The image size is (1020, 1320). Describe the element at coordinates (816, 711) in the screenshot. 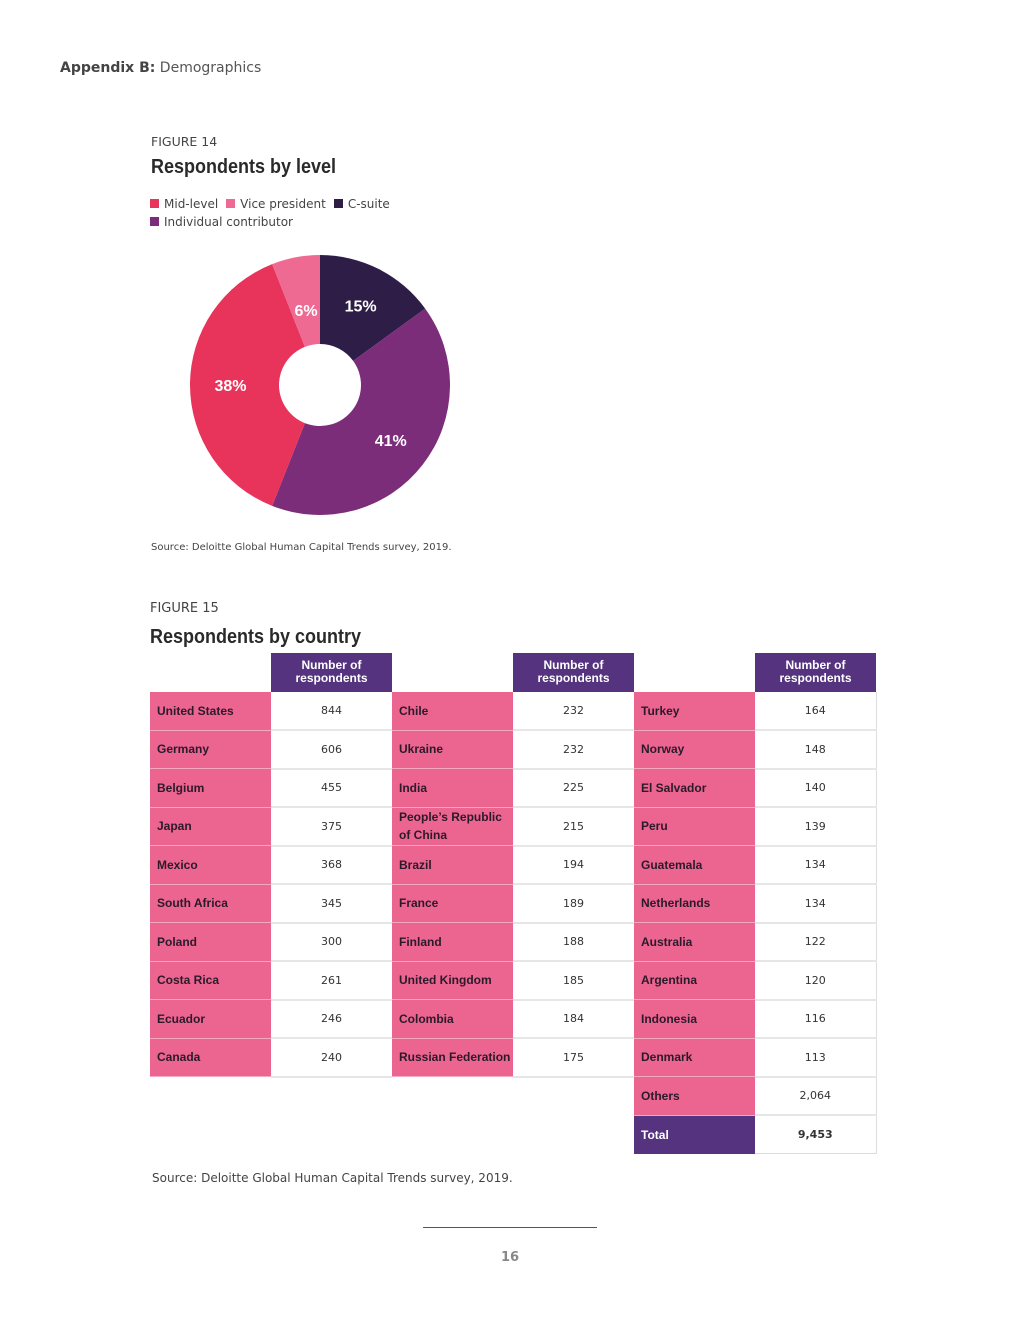

I see `respondent-count: 164` at that location.